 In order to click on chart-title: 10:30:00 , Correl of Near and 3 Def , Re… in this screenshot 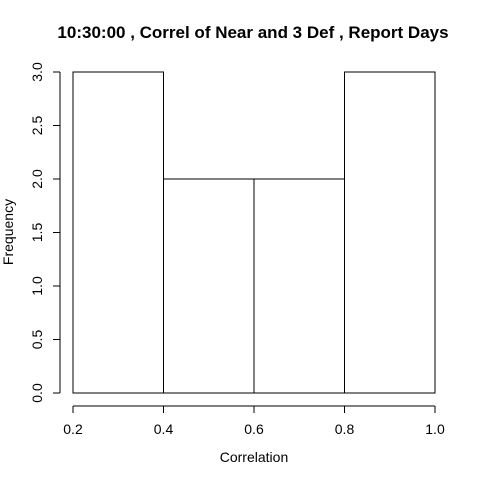, I will do `click(252, 32)`.